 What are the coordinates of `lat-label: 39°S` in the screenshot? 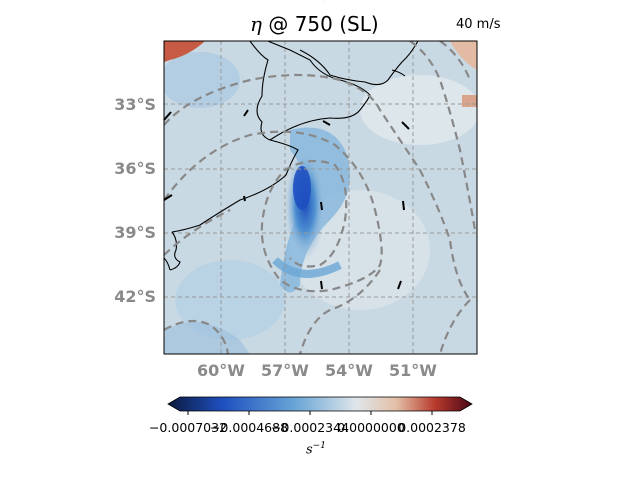 It's located at (135, 232).